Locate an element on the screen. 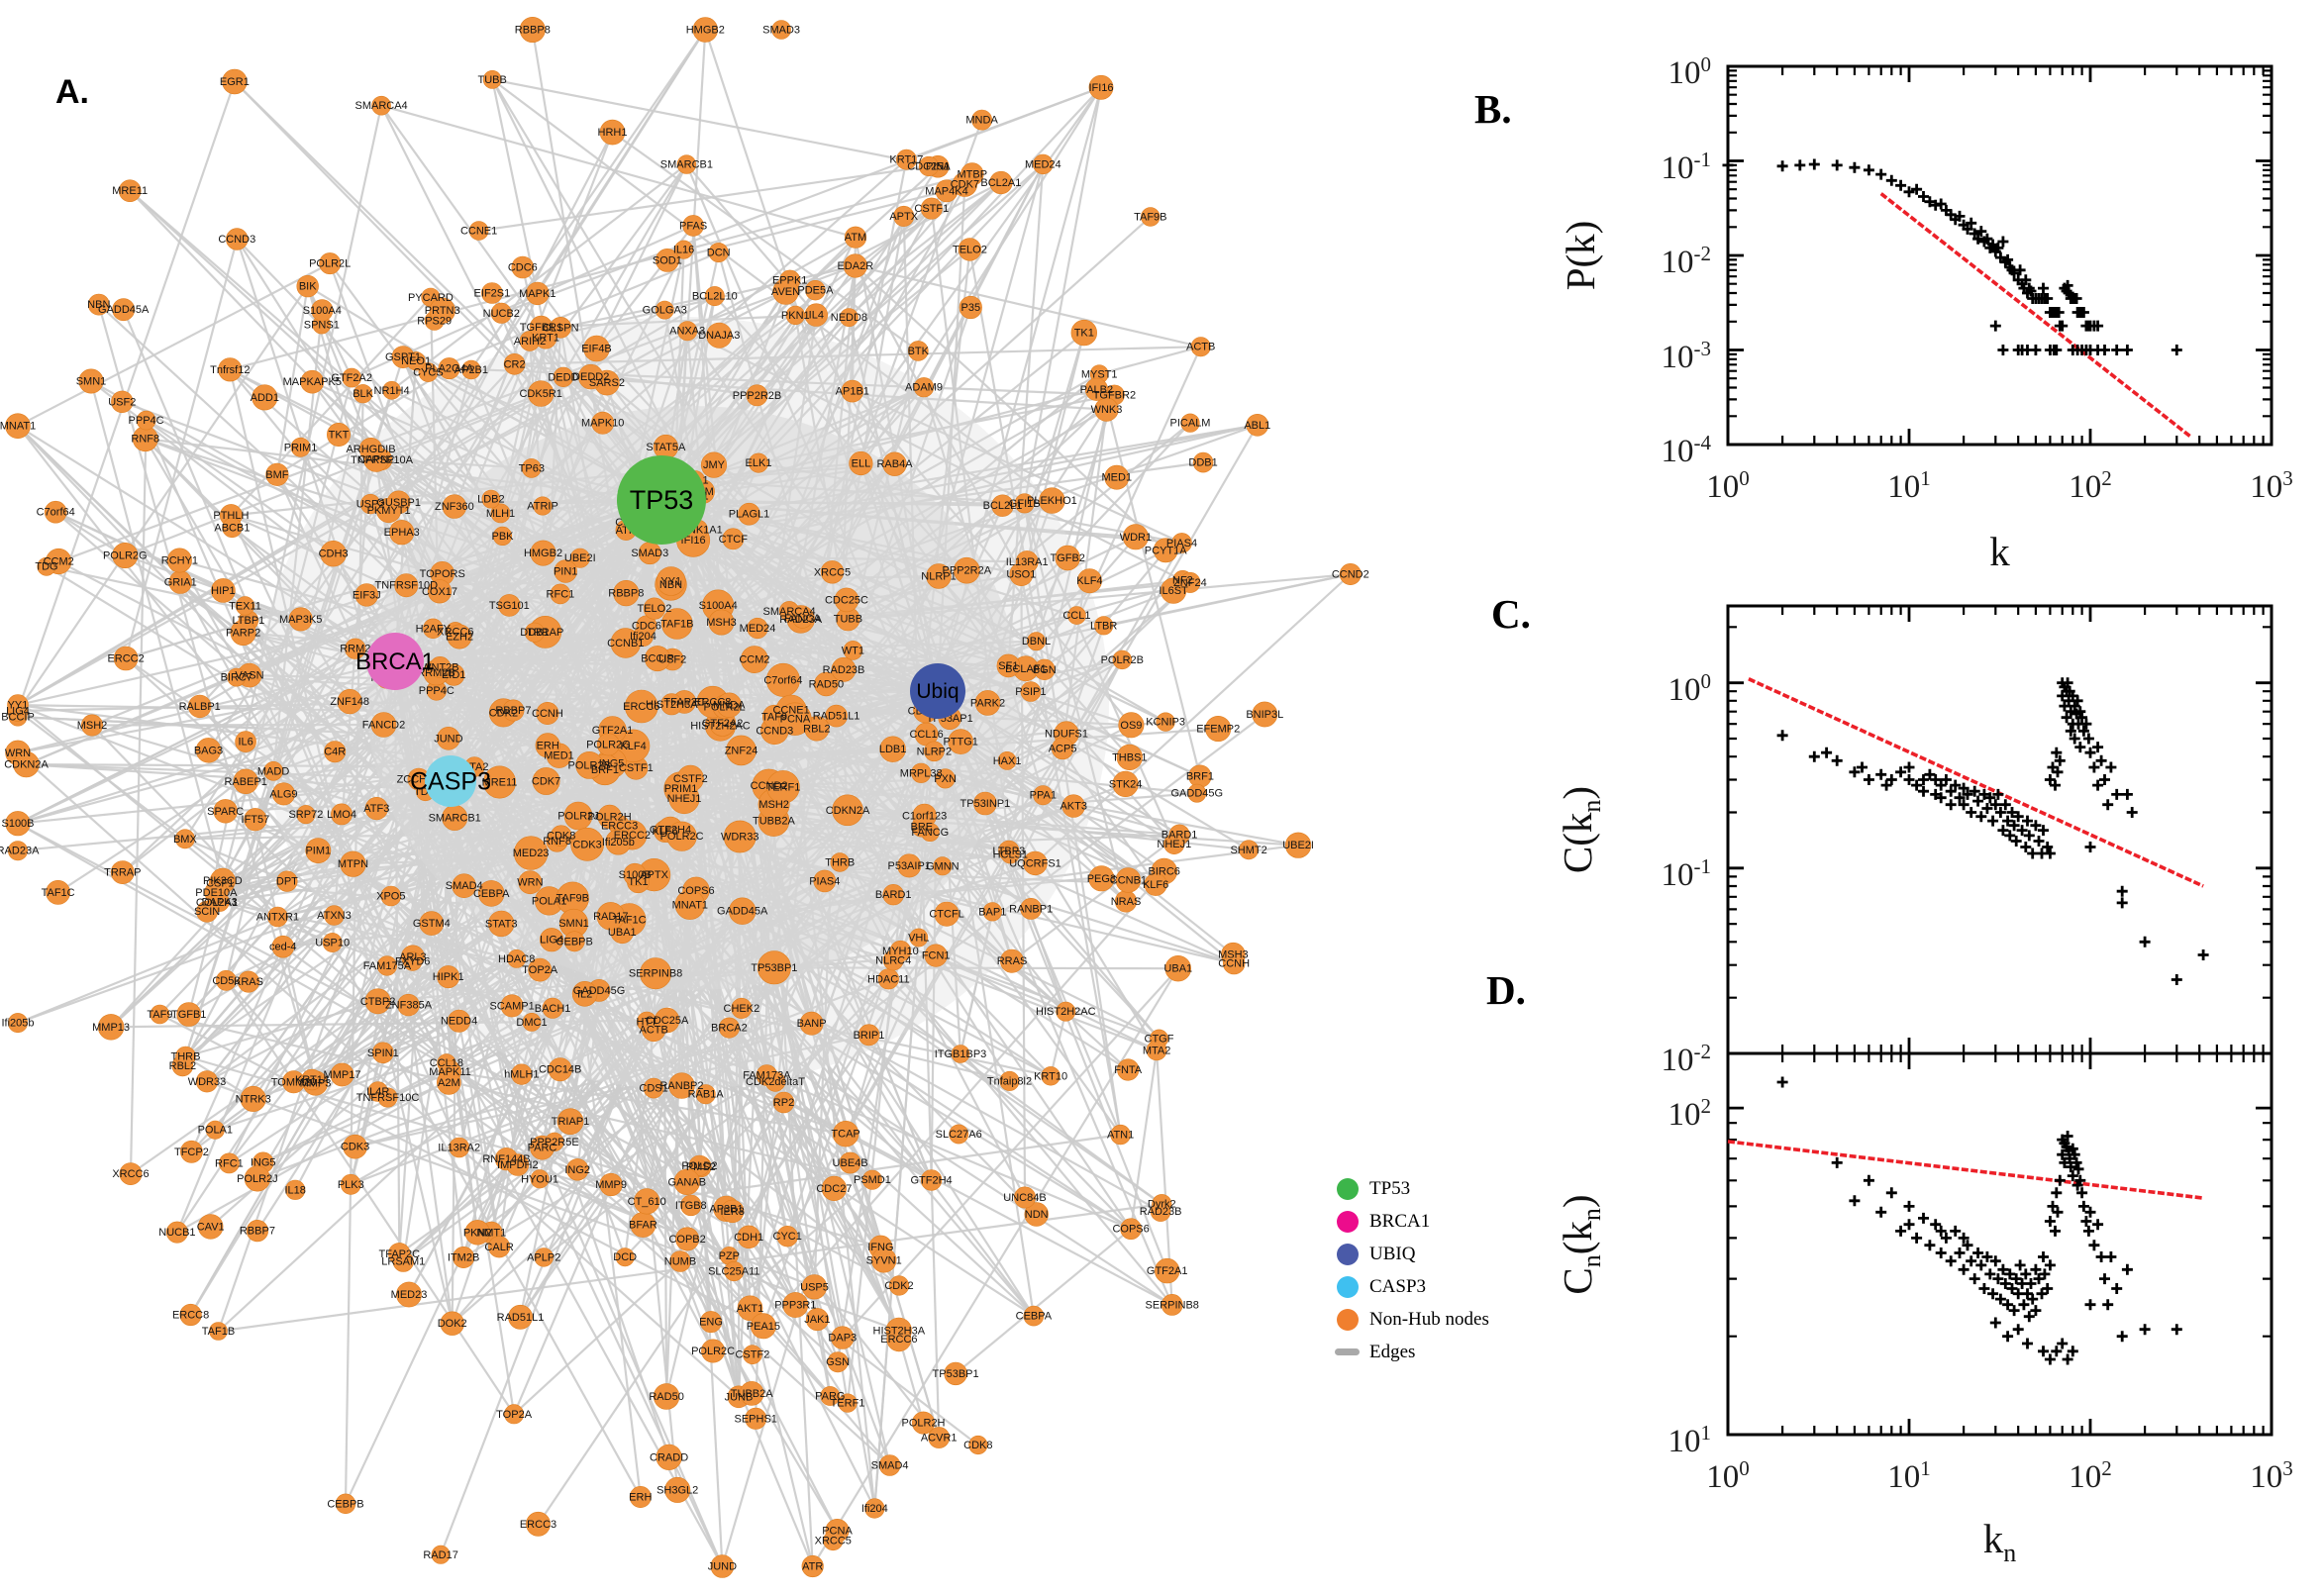 This screenshot has width=2323, height=1596. network-node-label: TELO2 is located at coordinates (654, 609).